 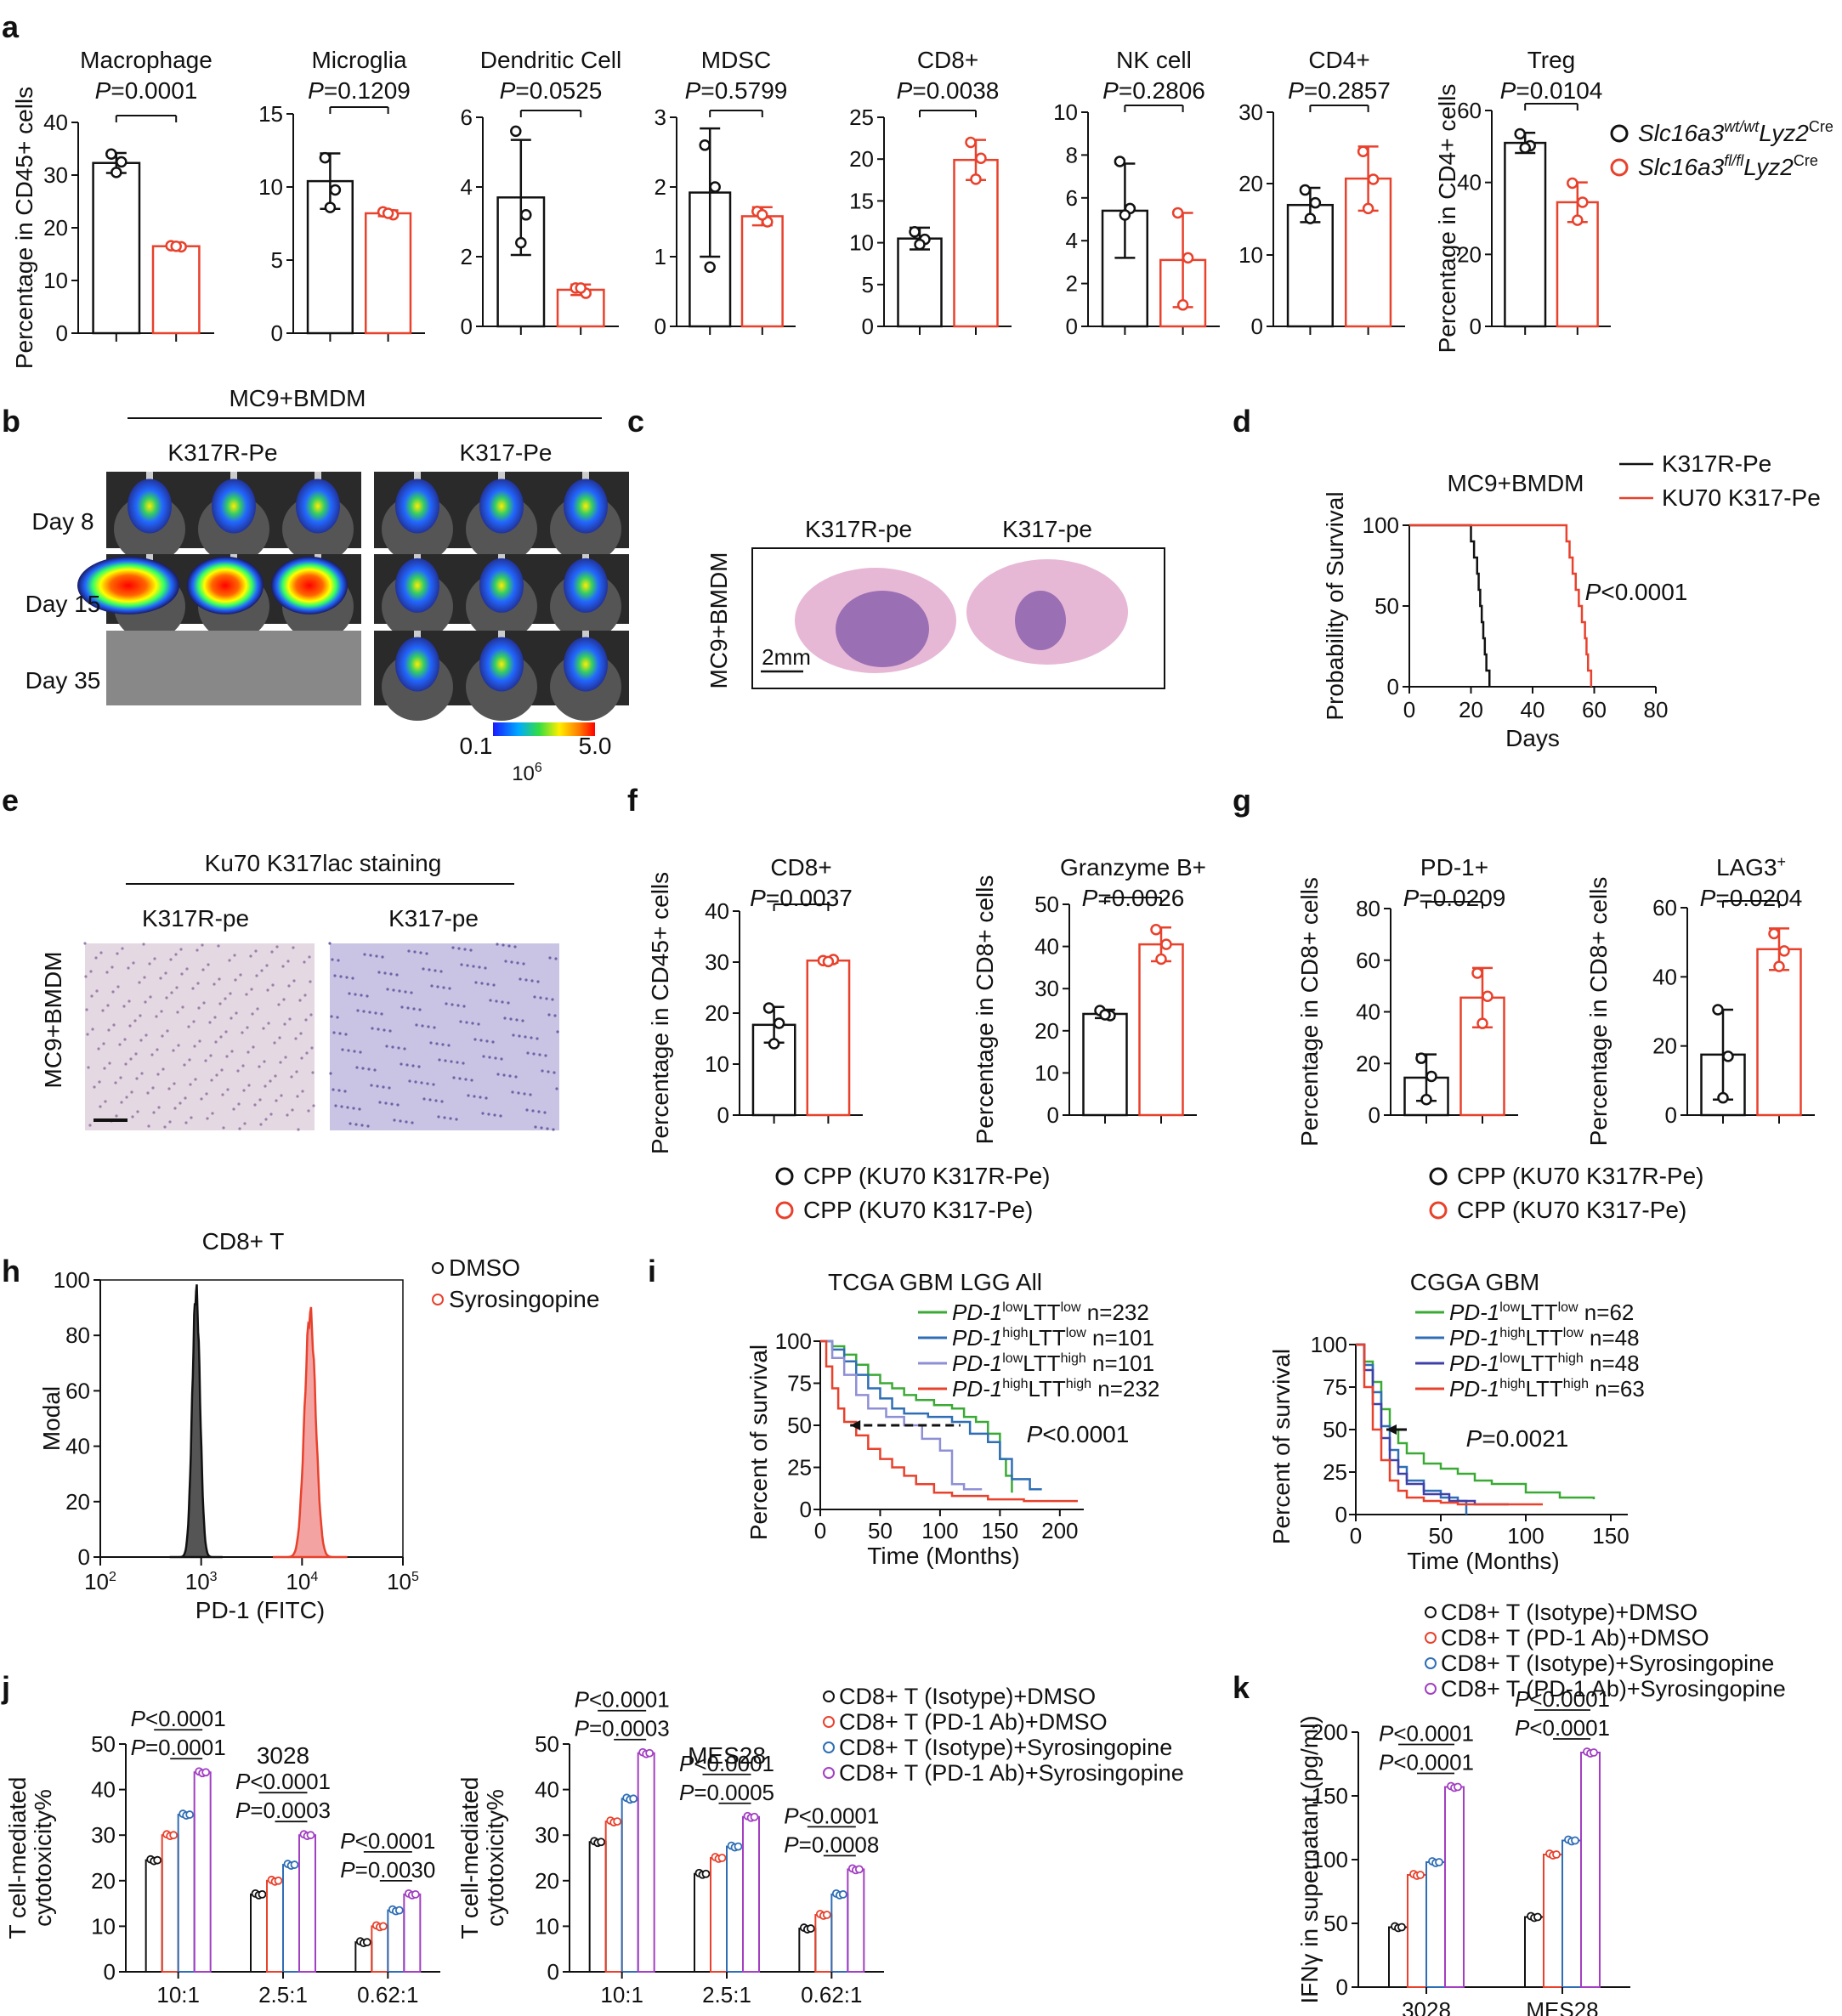 What do you see at coordinates (1438, 1176) in the screenshot?
I see `legend-marker` at bounding box center [1438, 1176].